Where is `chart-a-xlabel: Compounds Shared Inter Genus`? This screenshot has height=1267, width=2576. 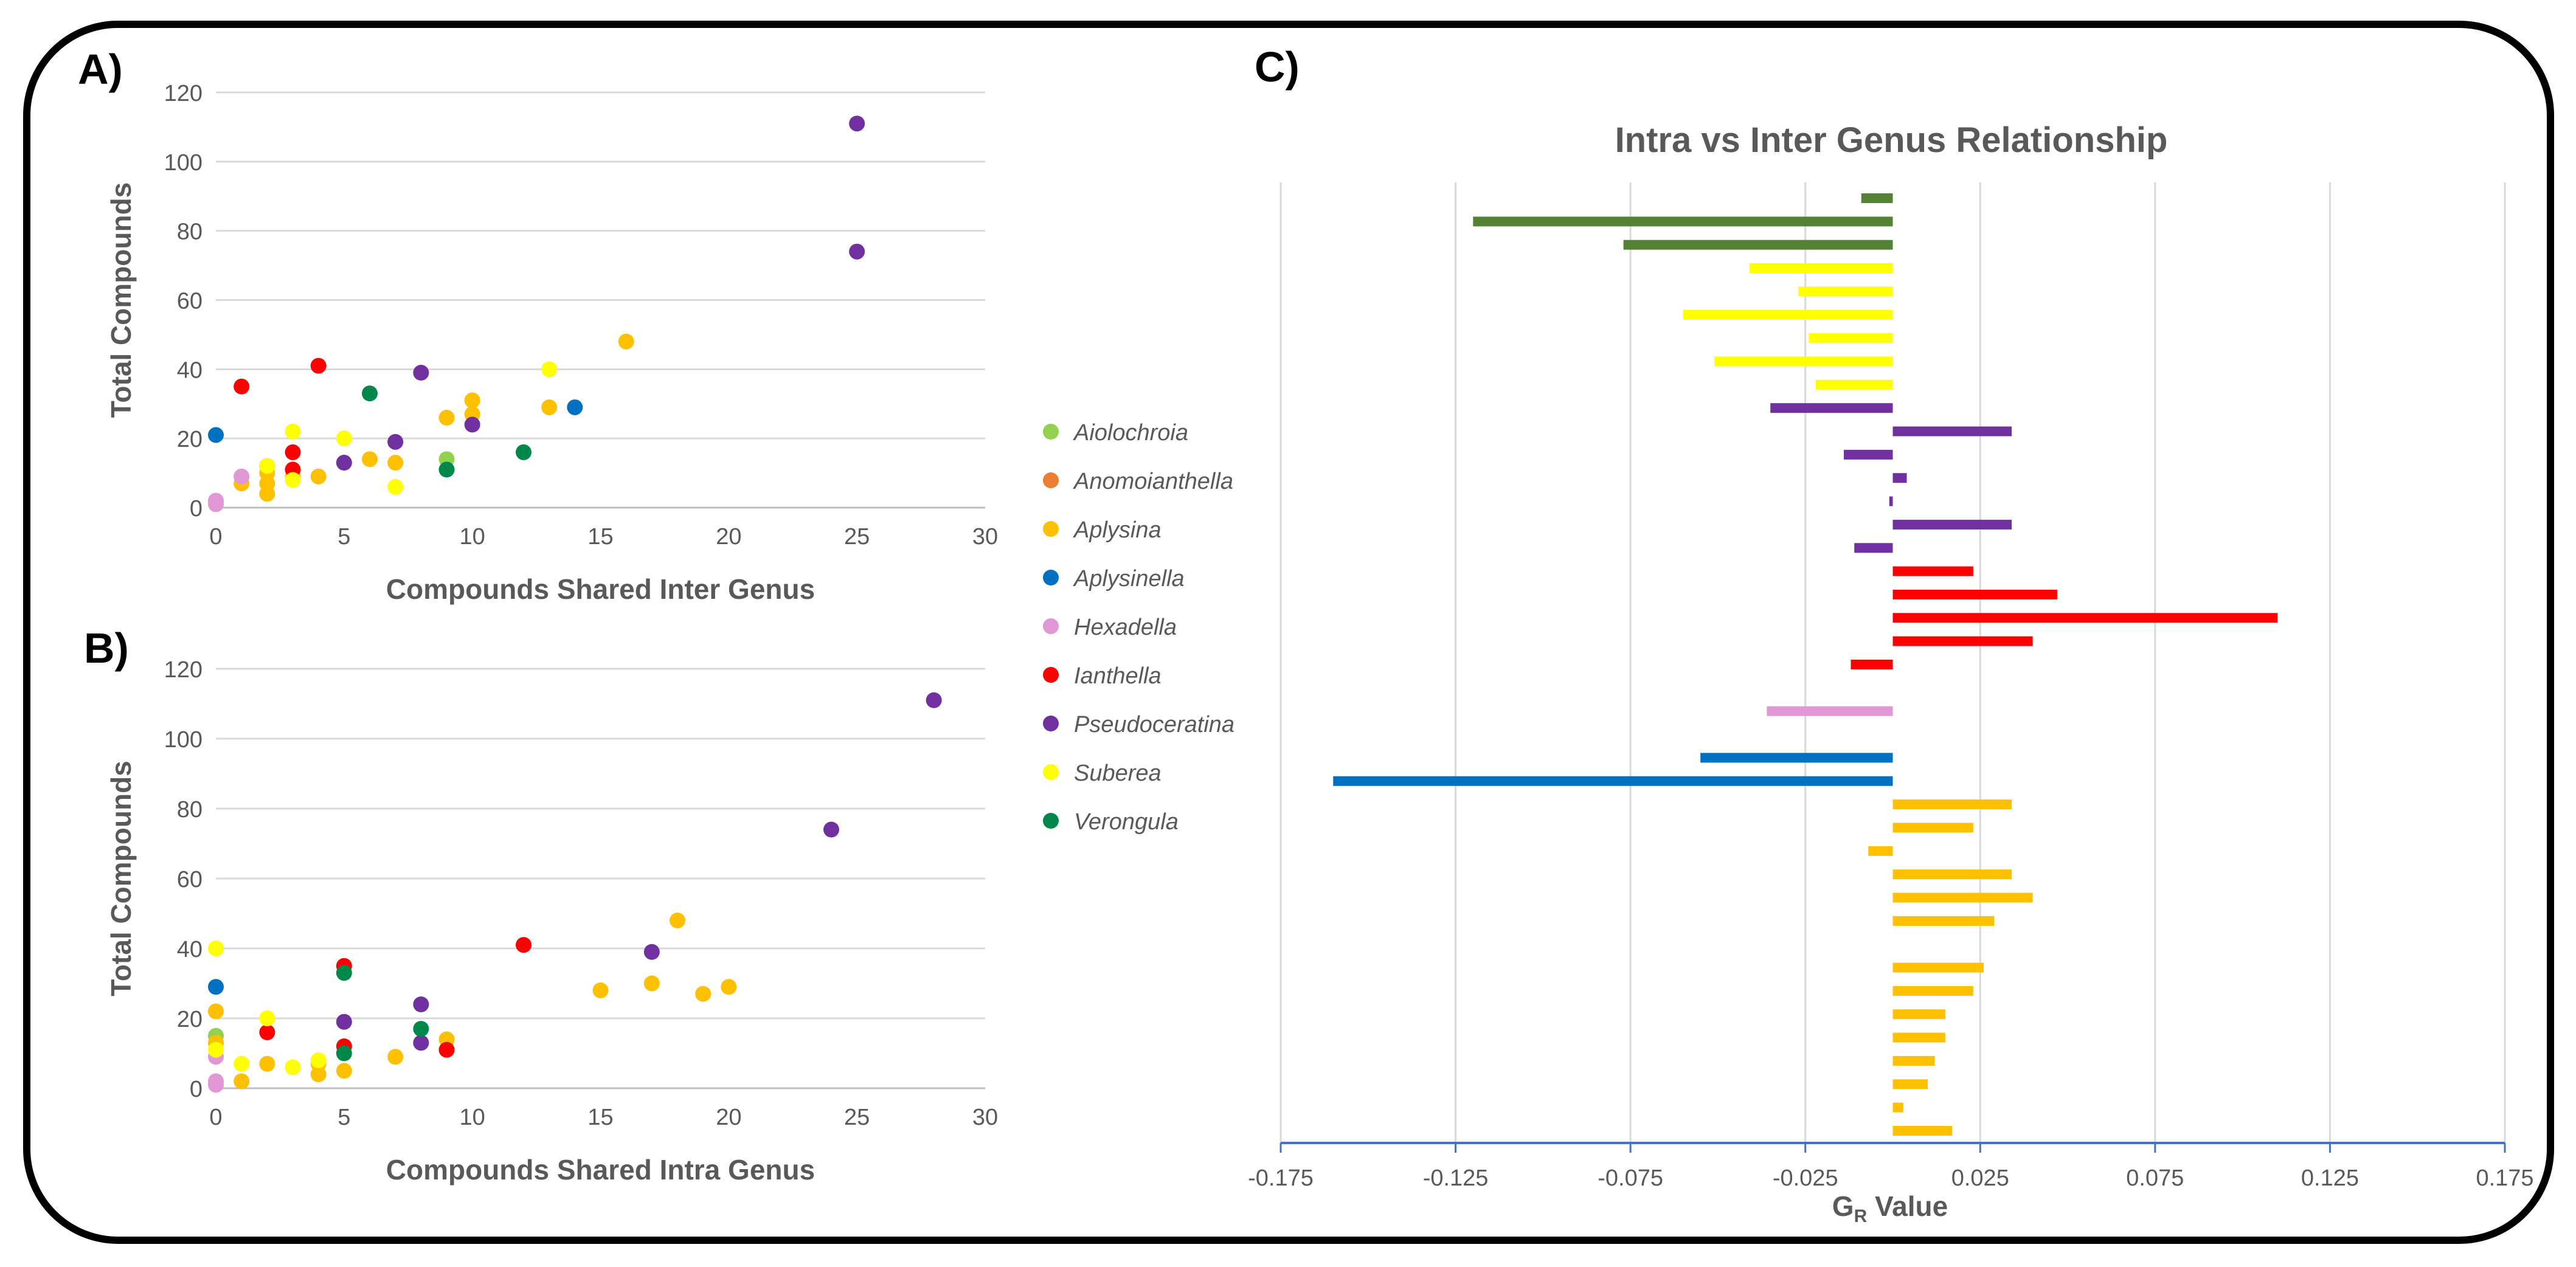
chart-a-xlabel: Compounds Shared Inter Genus is located at coordinates (600, 589).